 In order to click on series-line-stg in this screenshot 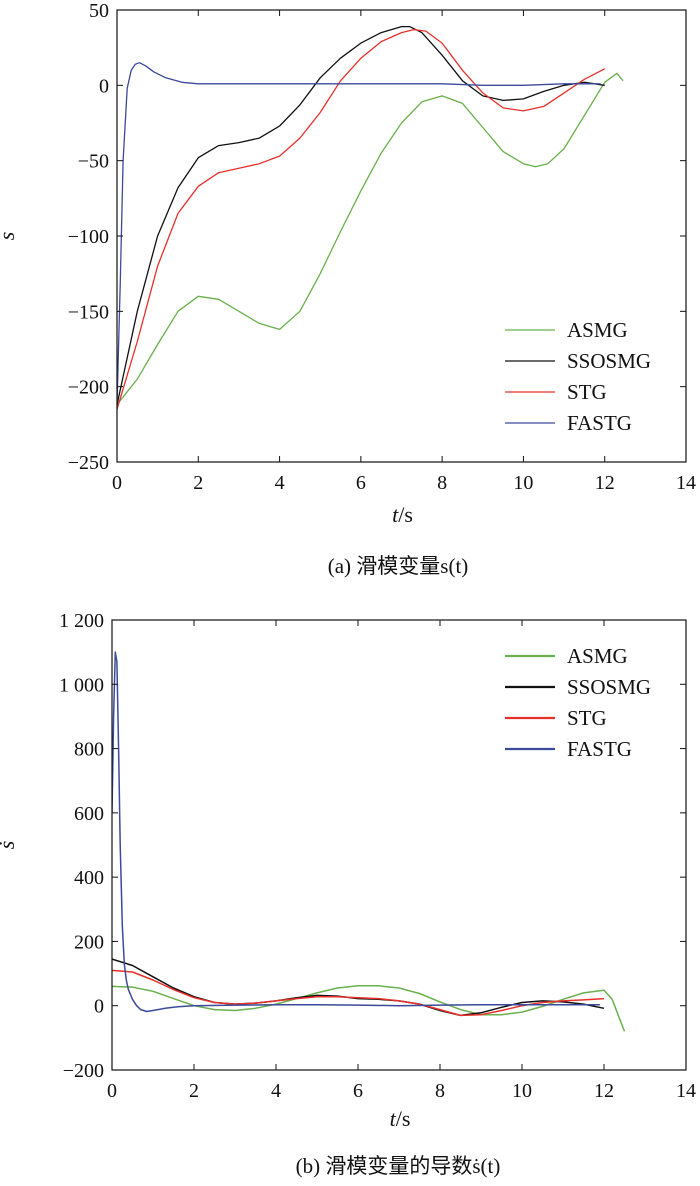, I will do `click(358, 993)`.